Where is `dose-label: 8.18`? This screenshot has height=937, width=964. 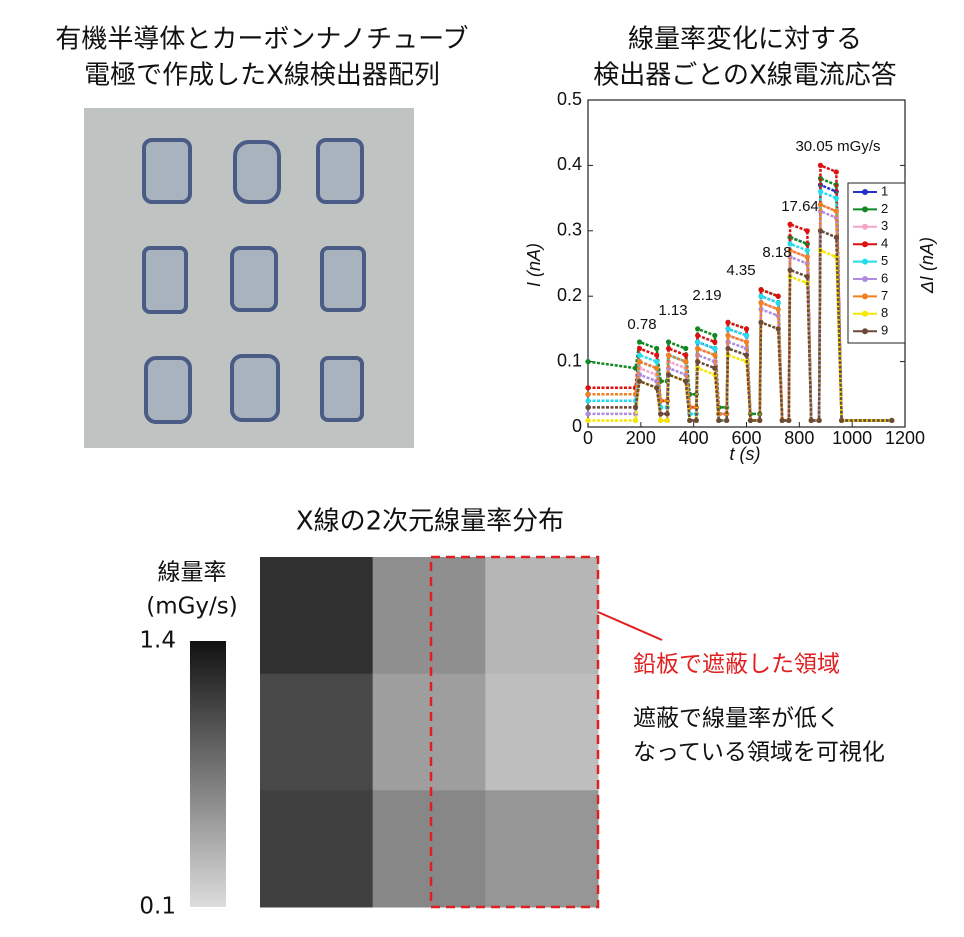 dose-label: 8.18 is located at coordinates (776, 252).